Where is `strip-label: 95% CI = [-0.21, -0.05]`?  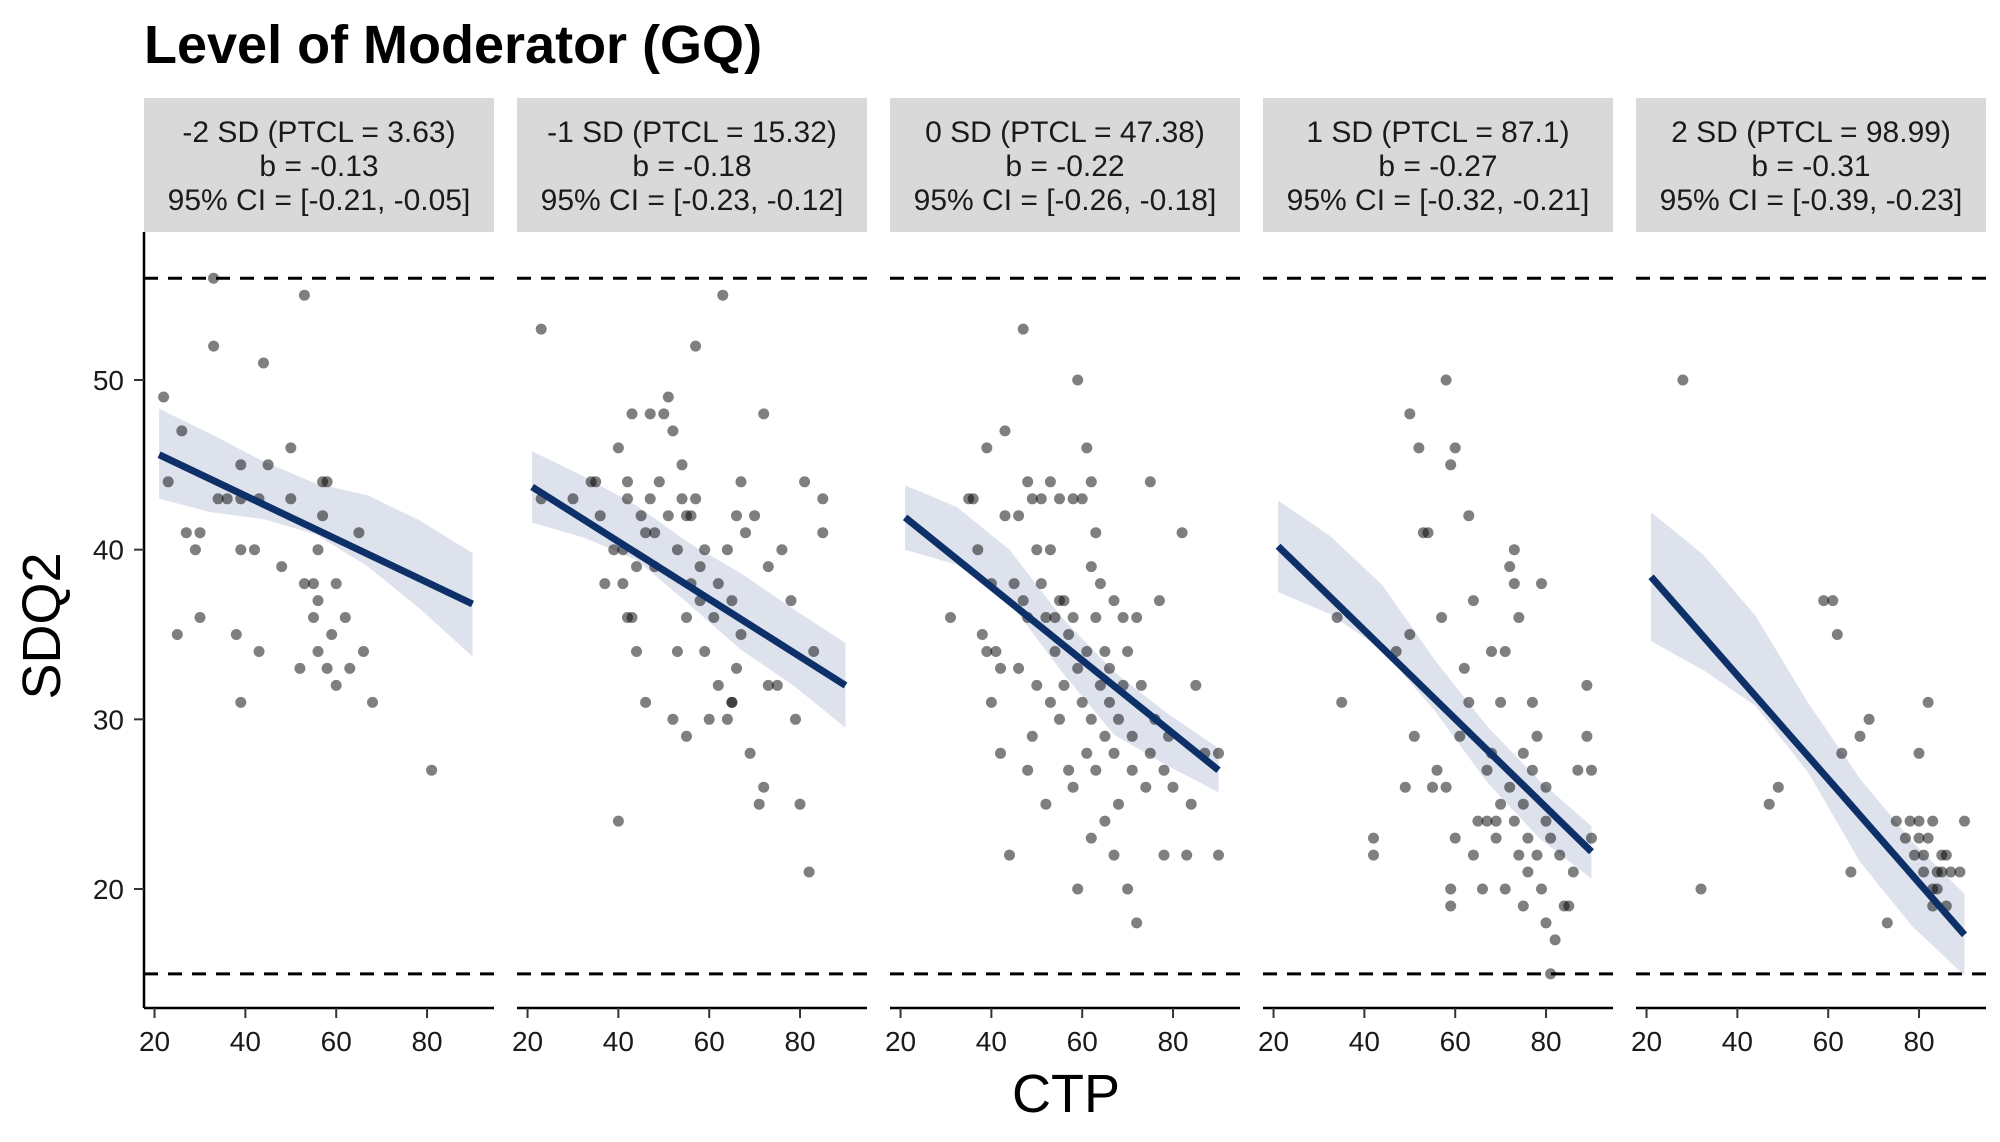
strip-label: 95% CI = [-0.21, -0.05] is located at coordinates (319, 200).